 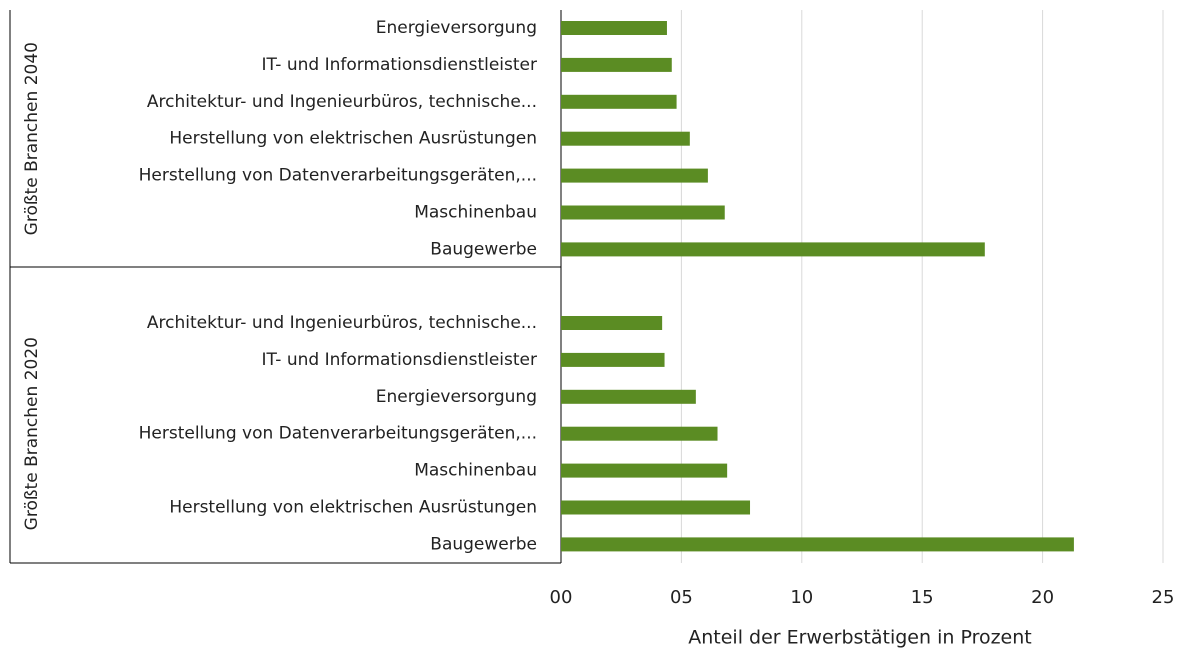 I want to click on x-tick-label: 25, so click(x=1163, y=597).